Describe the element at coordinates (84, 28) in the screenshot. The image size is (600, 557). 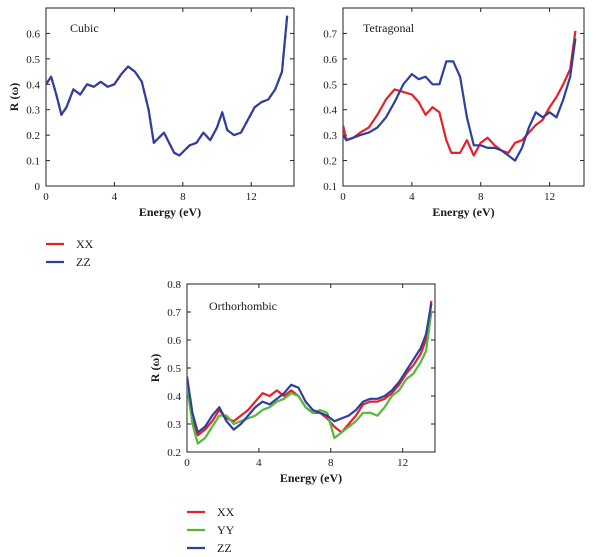
I see `panel-title: Cubic` at that location.